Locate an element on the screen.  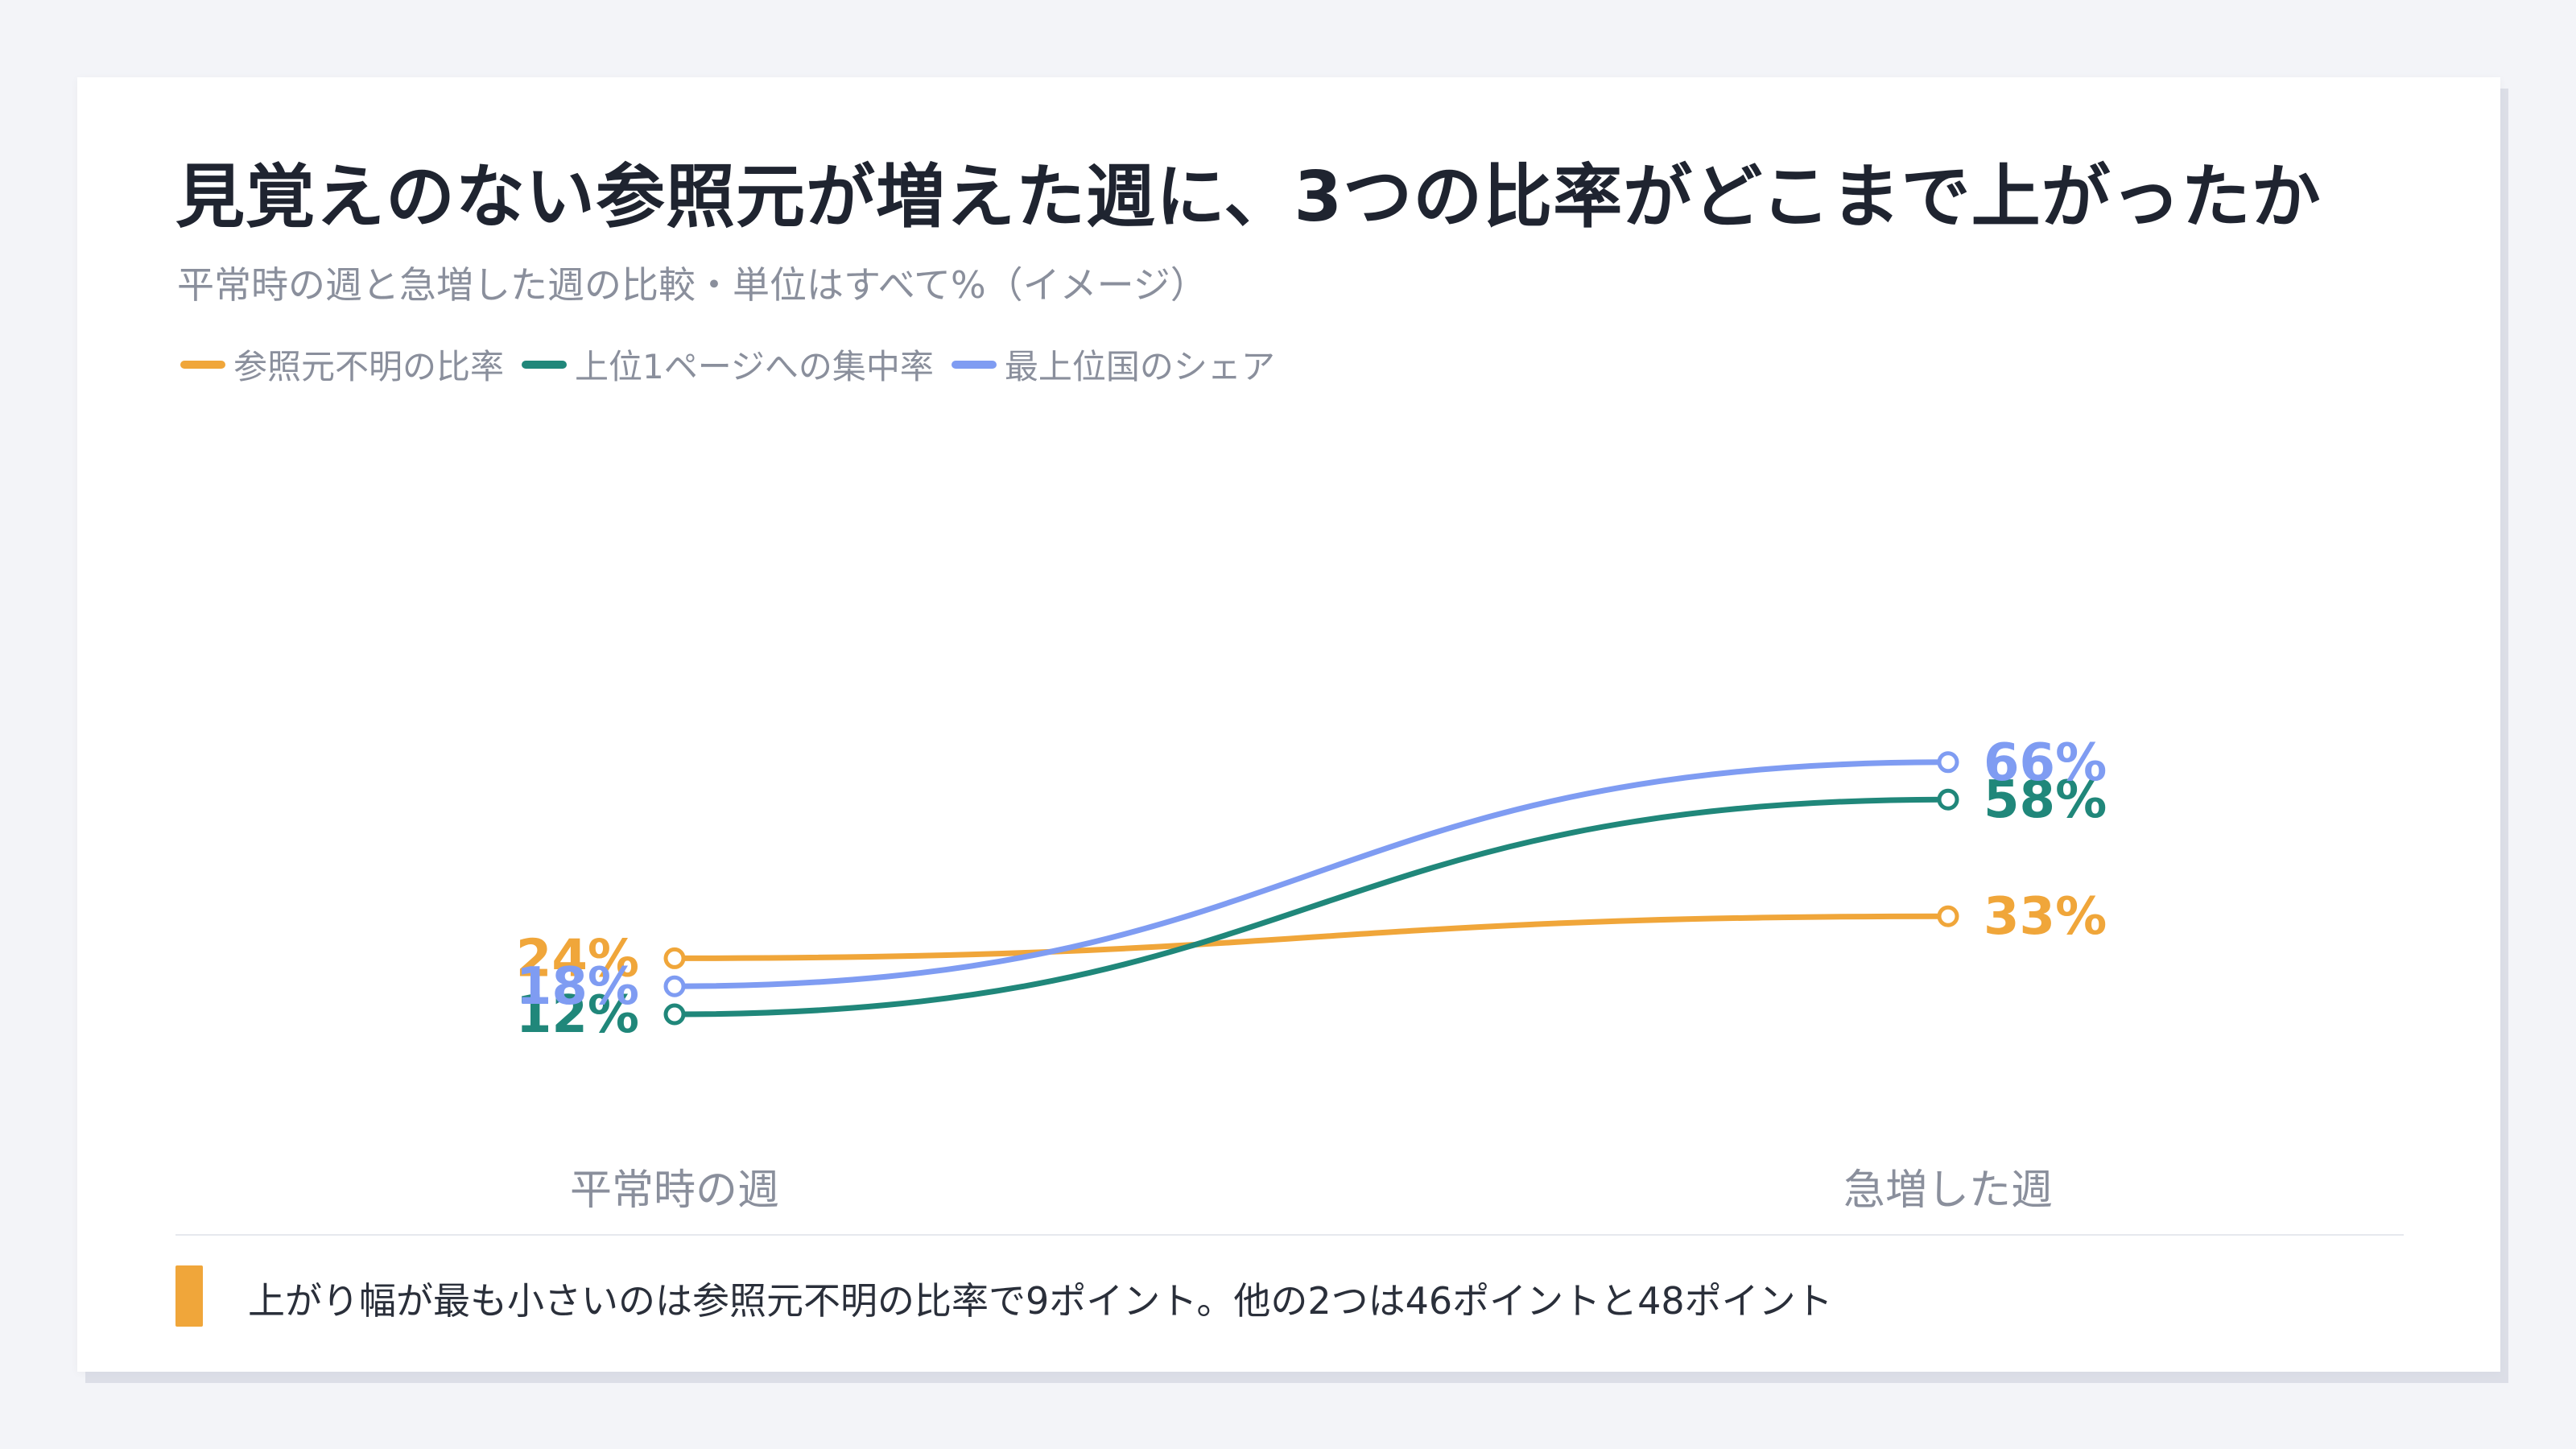
legend-item-unknown-referrer: 参照元不明の比率 is located at coordinates (342, 364).